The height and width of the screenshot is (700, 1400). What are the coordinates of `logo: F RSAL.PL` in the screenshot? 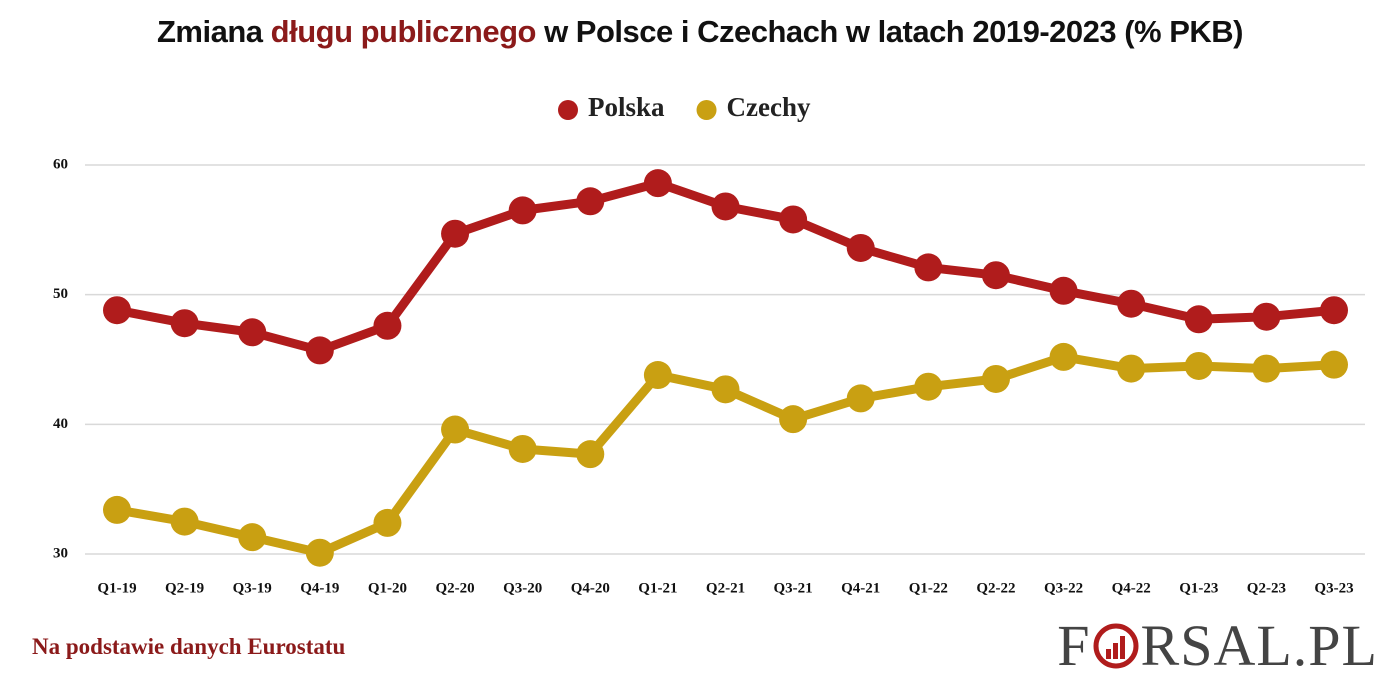 It's located at (1217, 645).